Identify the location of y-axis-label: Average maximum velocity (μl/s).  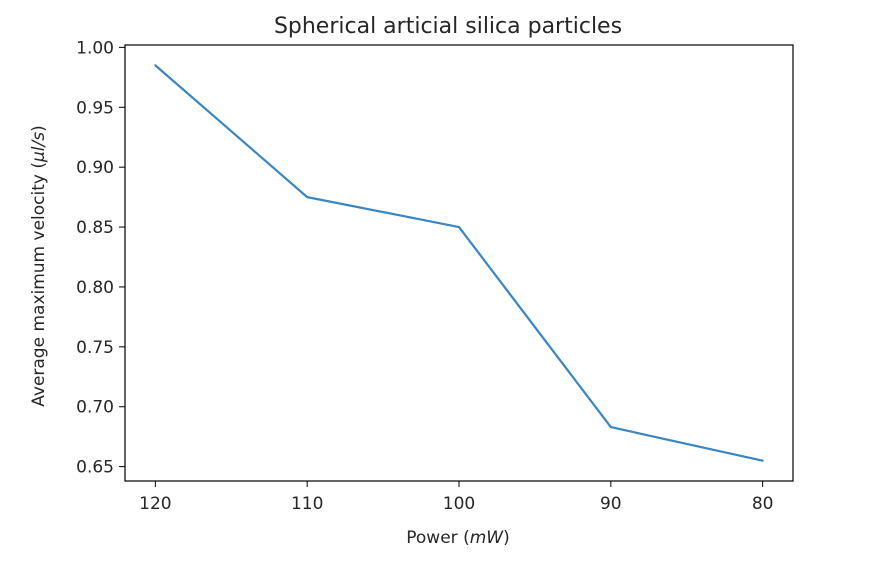
(39, 266).